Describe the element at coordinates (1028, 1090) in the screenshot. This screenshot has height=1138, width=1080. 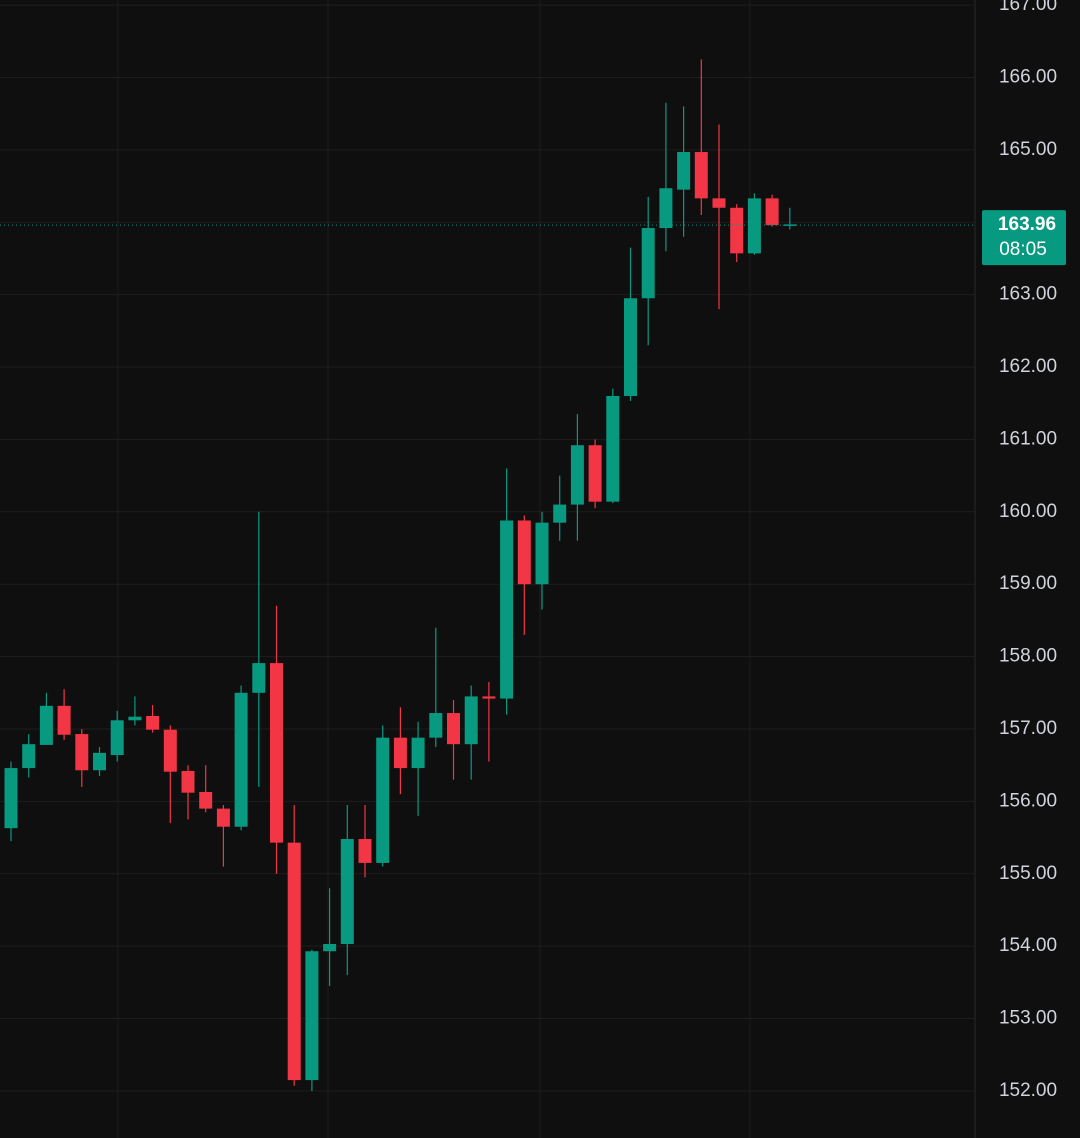
I see `y-tick-label: 152.00` at that location.